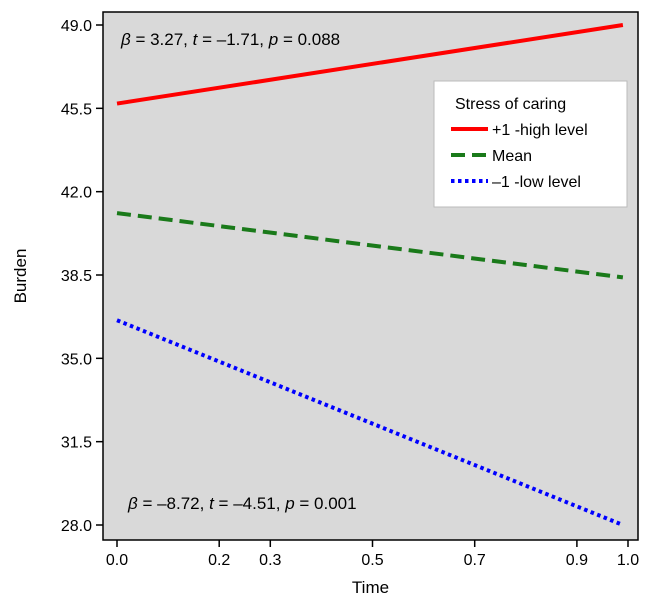 The width and height of the screenshot is (646, 601). Describe the element at coordinates (219, 560) in the screenshot. I see `x-tick-label: 0.2` at that location.